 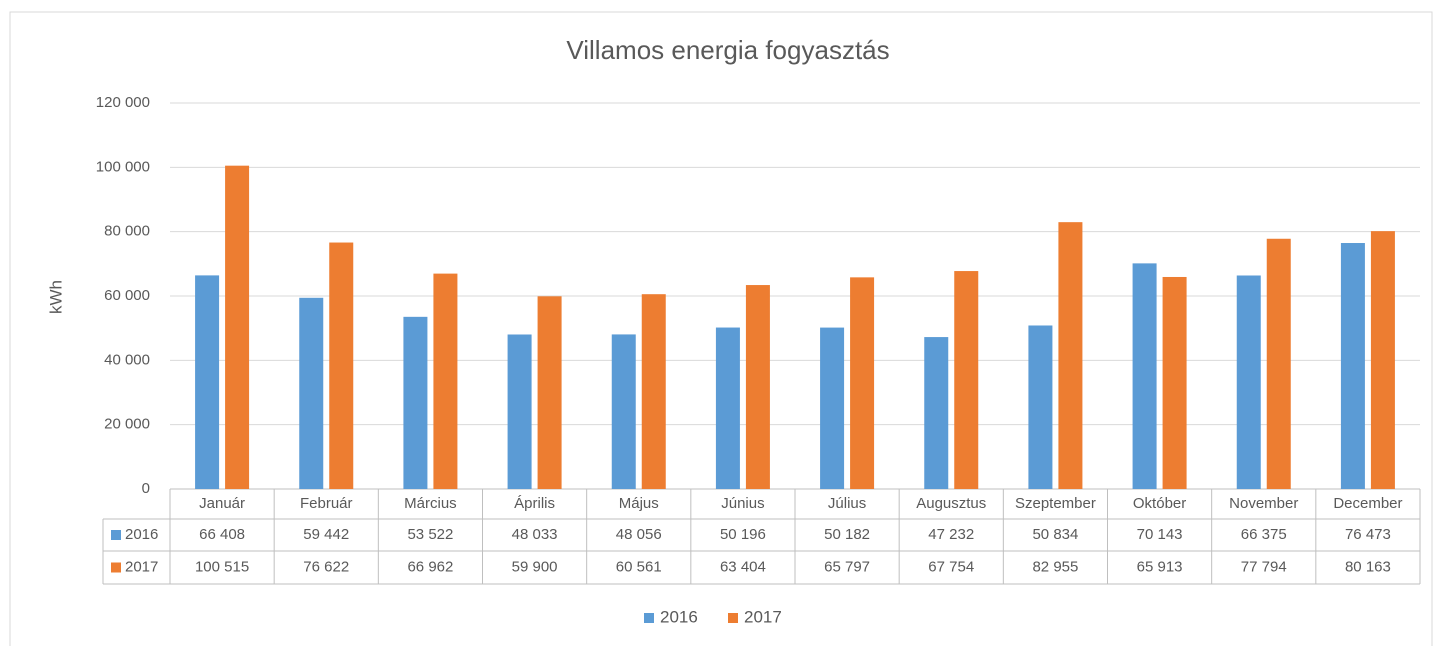 What do you see at coordinates (141, 566) in the screenshot?
I see `table-series-name: 2017` at bounding box center [141, 566].